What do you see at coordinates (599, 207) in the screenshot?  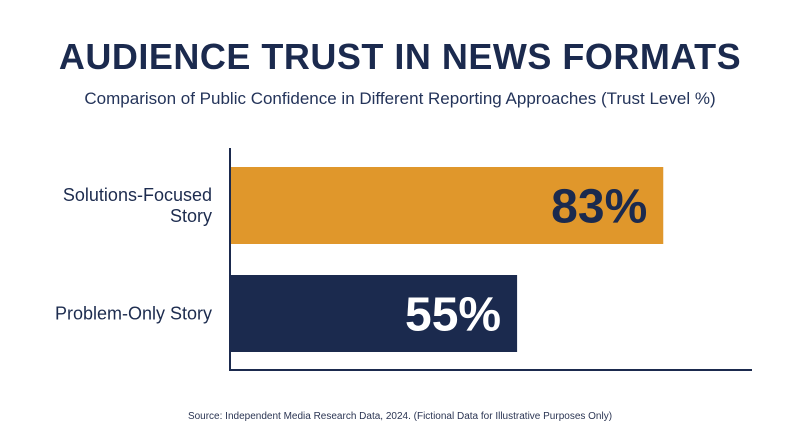 I see `bar-value-label-0: 83%` at bounding box center [599, 207].